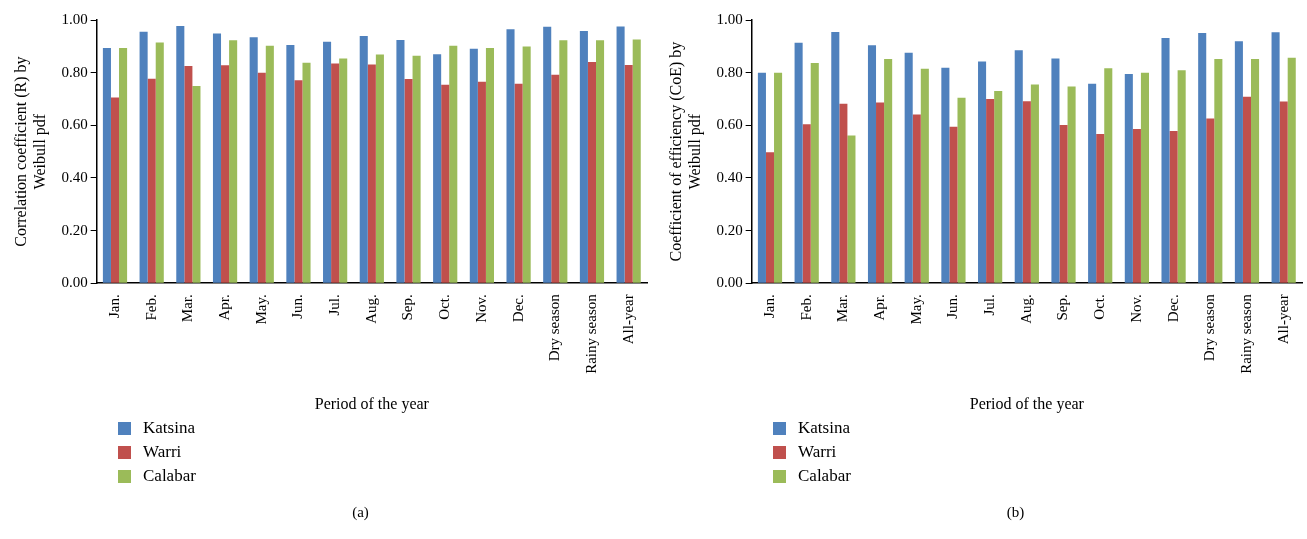 The image size is (1307, 539). I want to click on y-axis-title: Coefficient of efficiency (CoE) by Weibull pdf, so click(685, 151).